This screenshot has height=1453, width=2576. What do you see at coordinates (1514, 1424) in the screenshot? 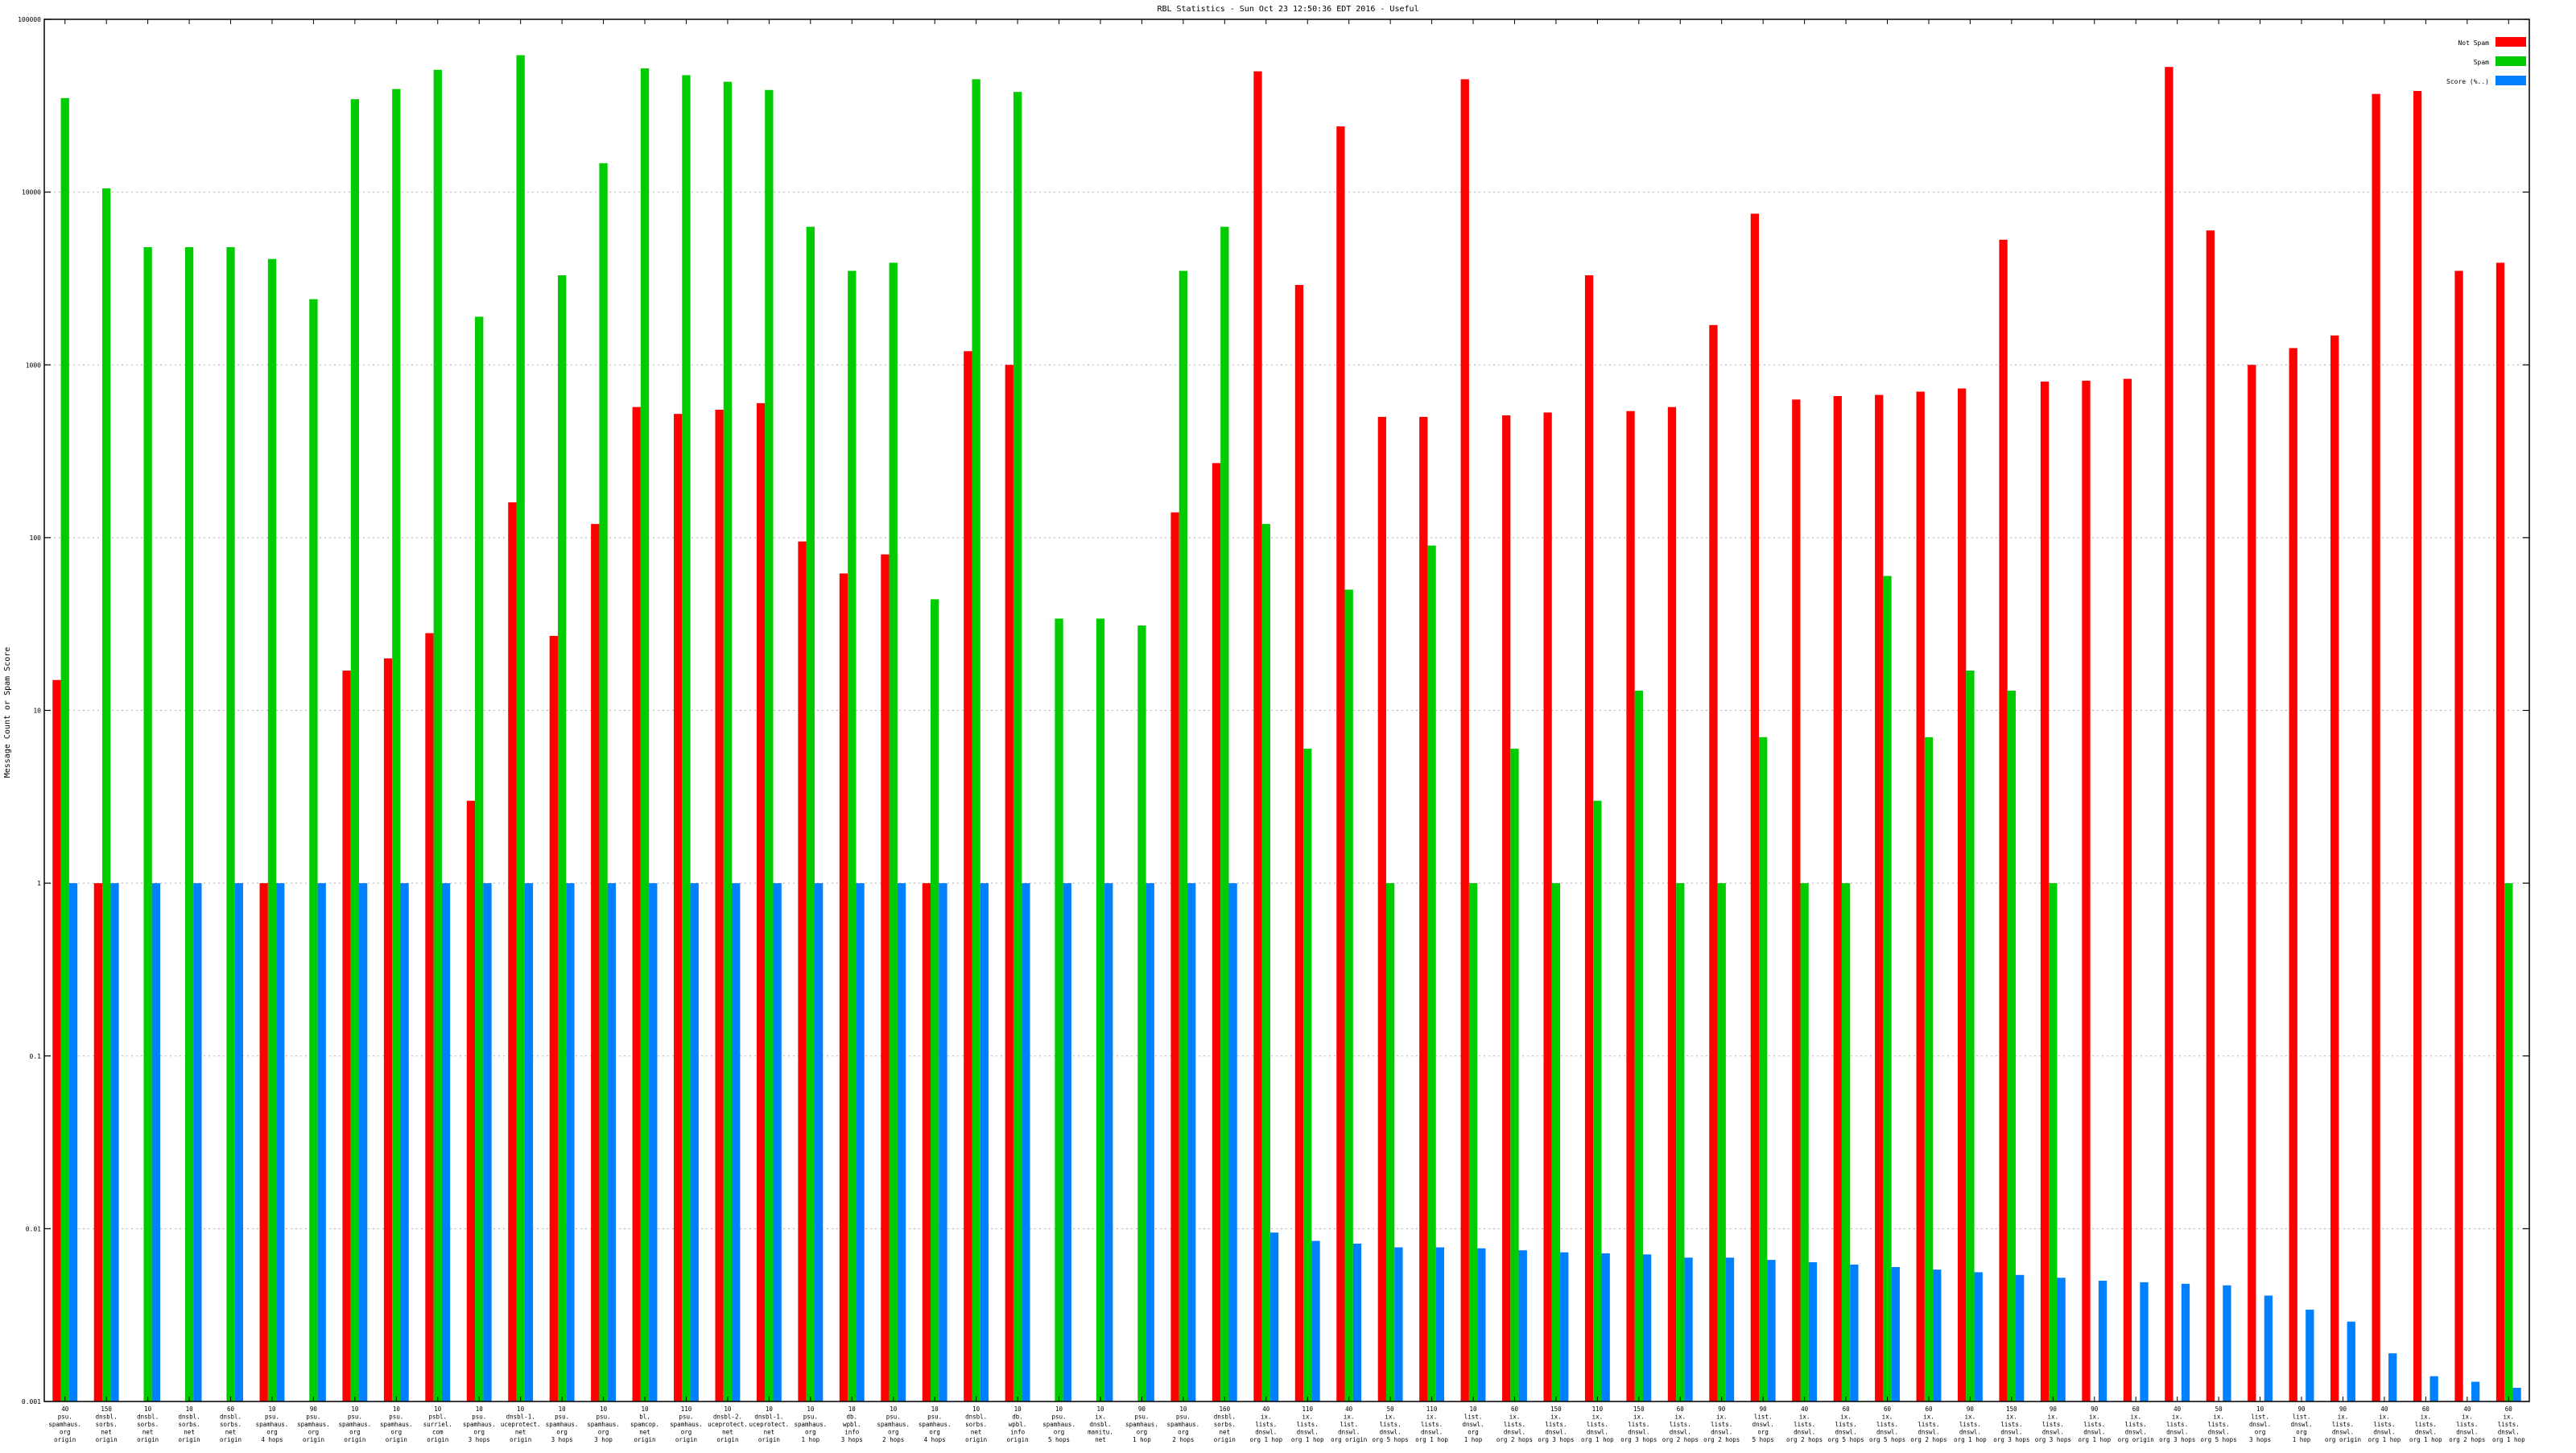
I see `x-tick-label: 60 ix. lists. dnswl. org 2 hops` at bounding box center [1514, 1424].